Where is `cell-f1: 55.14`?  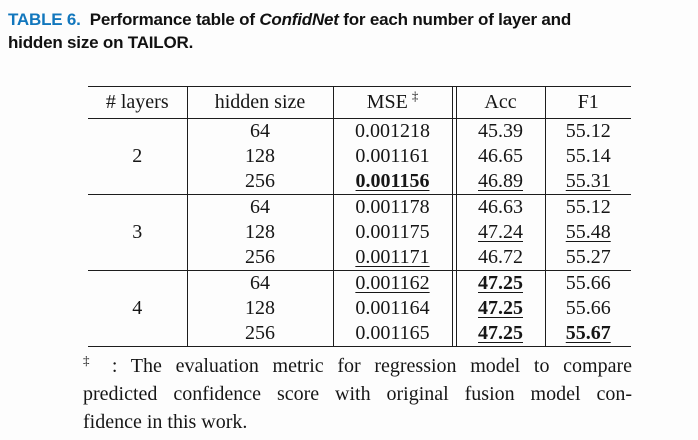 cell-f1: 55.14 is located at coordinates (588, 156).